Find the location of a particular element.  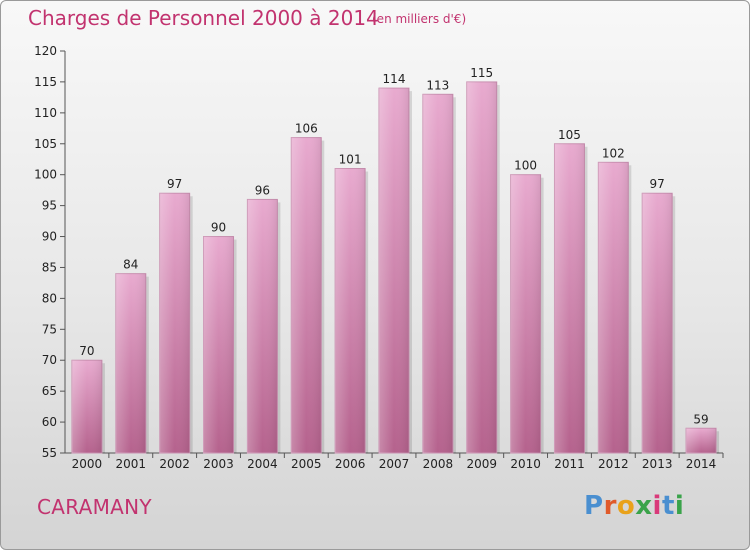

x-tick-label: 2014 is located at coordinates (701, 464).